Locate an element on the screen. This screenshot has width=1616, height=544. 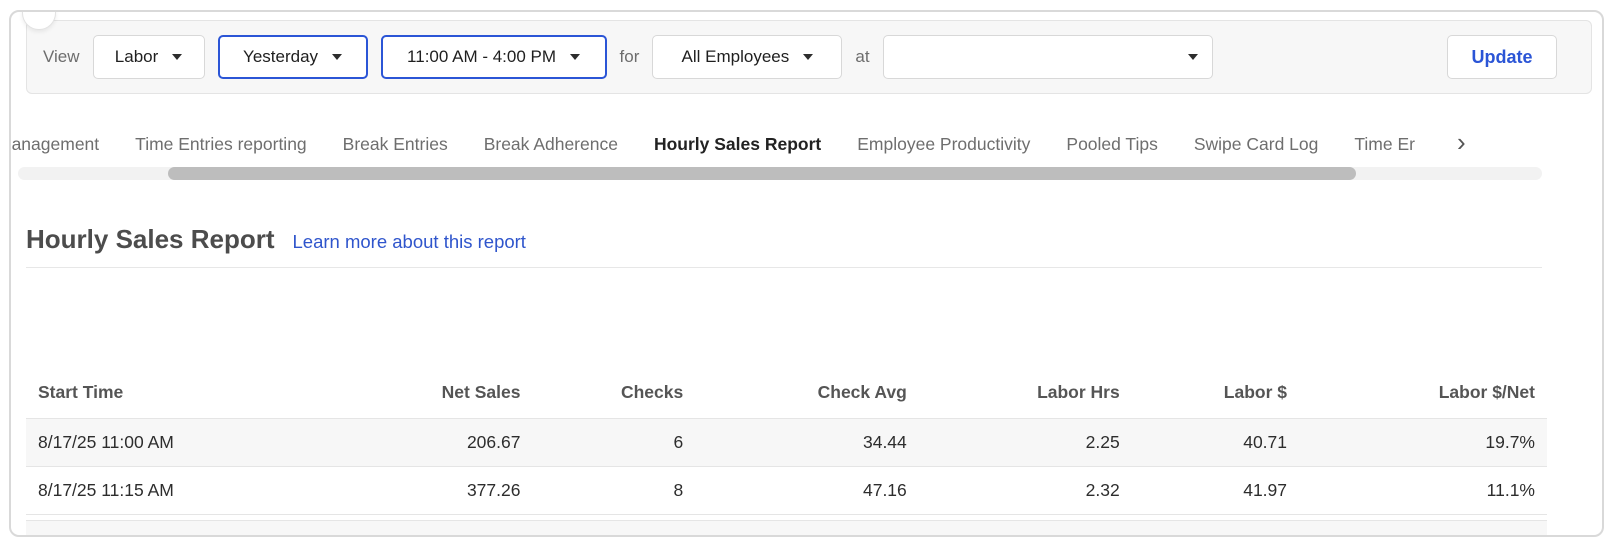
col-net-sales: Net Sales is located at coordinates (481, 392).